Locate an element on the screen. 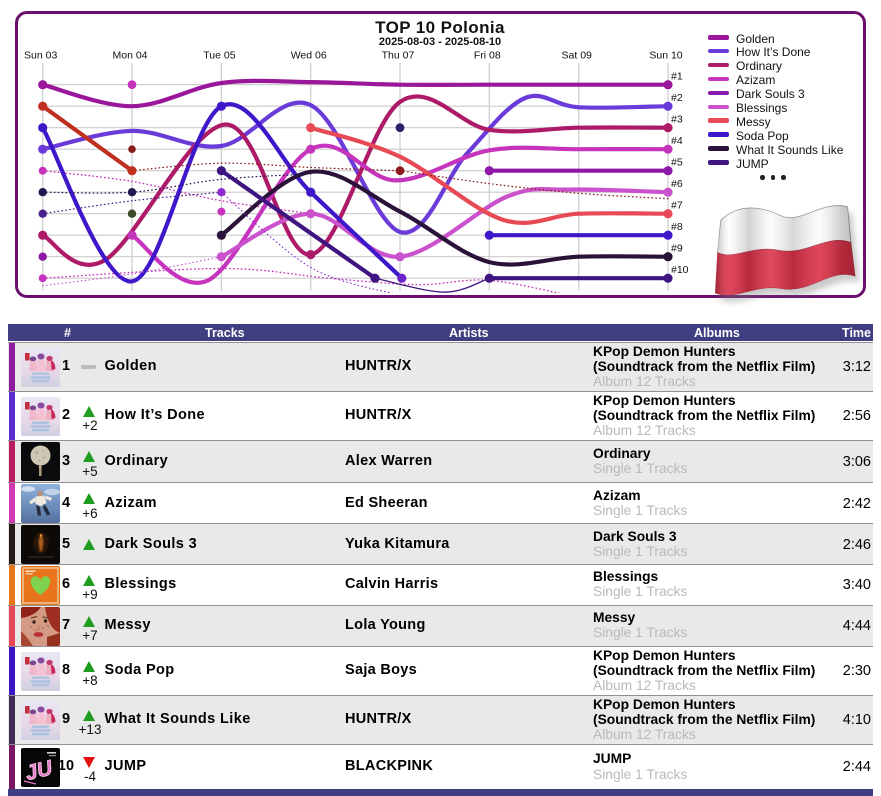 Image resolution: width=881 pixels, height=796 pixels. svg-text: Mon 04 is located at coordinates (129, 56).